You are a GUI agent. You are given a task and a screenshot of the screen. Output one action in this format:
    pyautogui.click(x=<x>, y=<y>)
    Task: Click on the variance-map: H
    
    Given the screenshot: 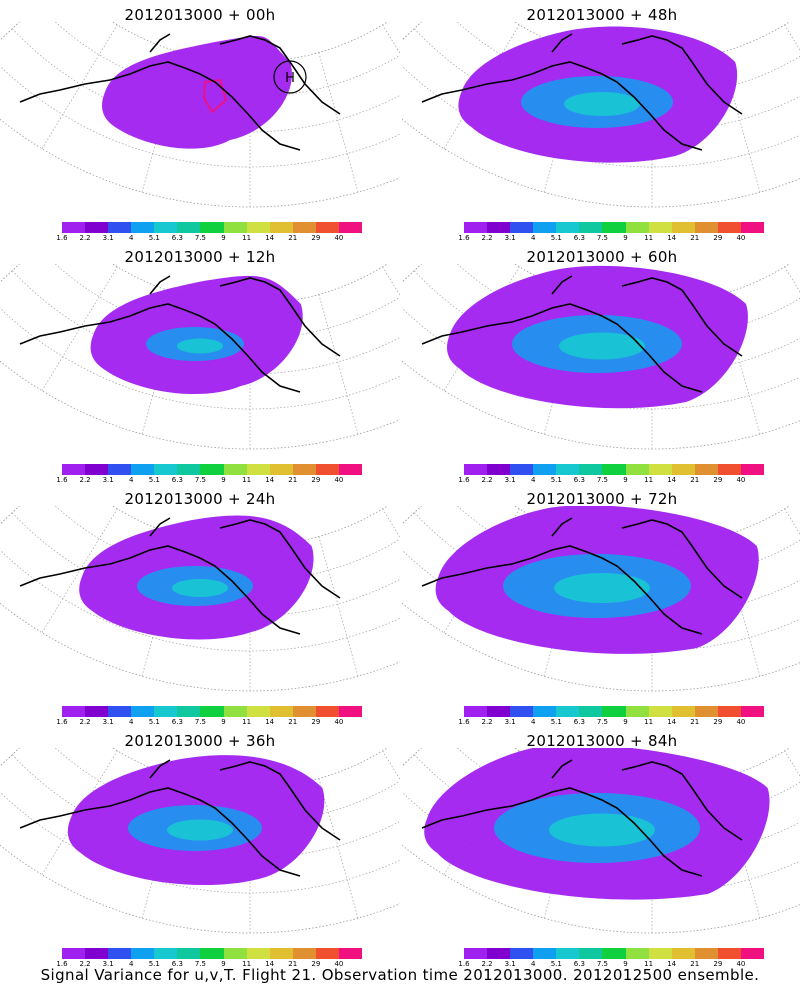 What is the action you would take?
    pyautogui.click(x=200, y=115)
    